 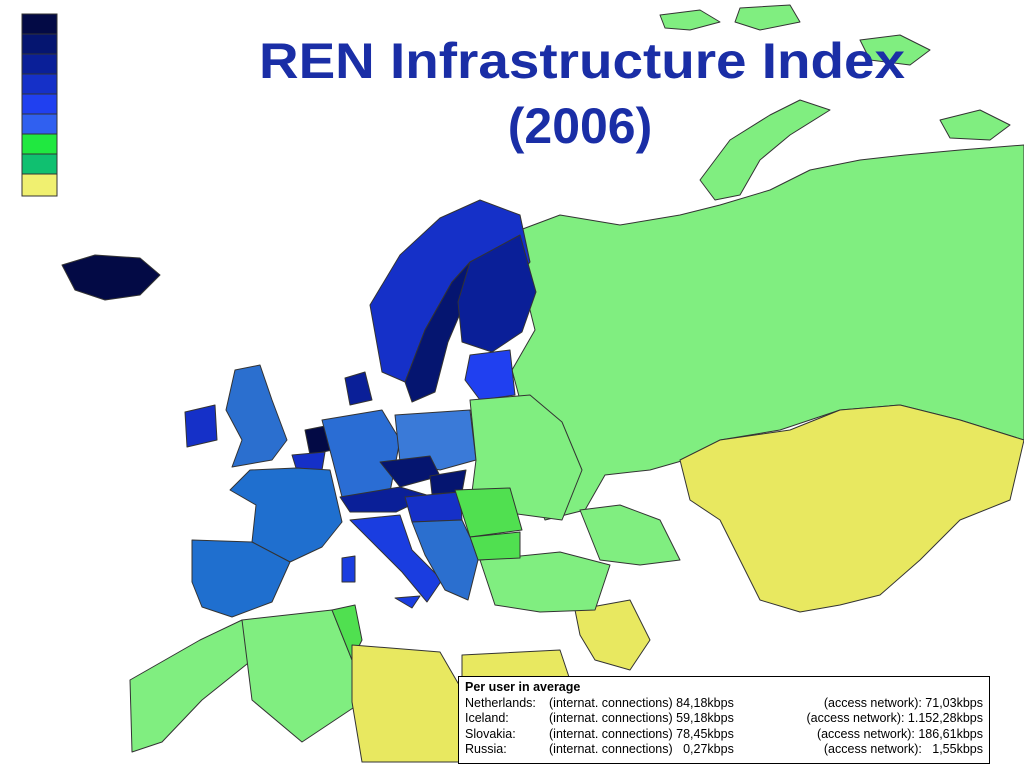 I want to click on note-access: (access network): 1.152,28kbps, so click(x=894, y=718).